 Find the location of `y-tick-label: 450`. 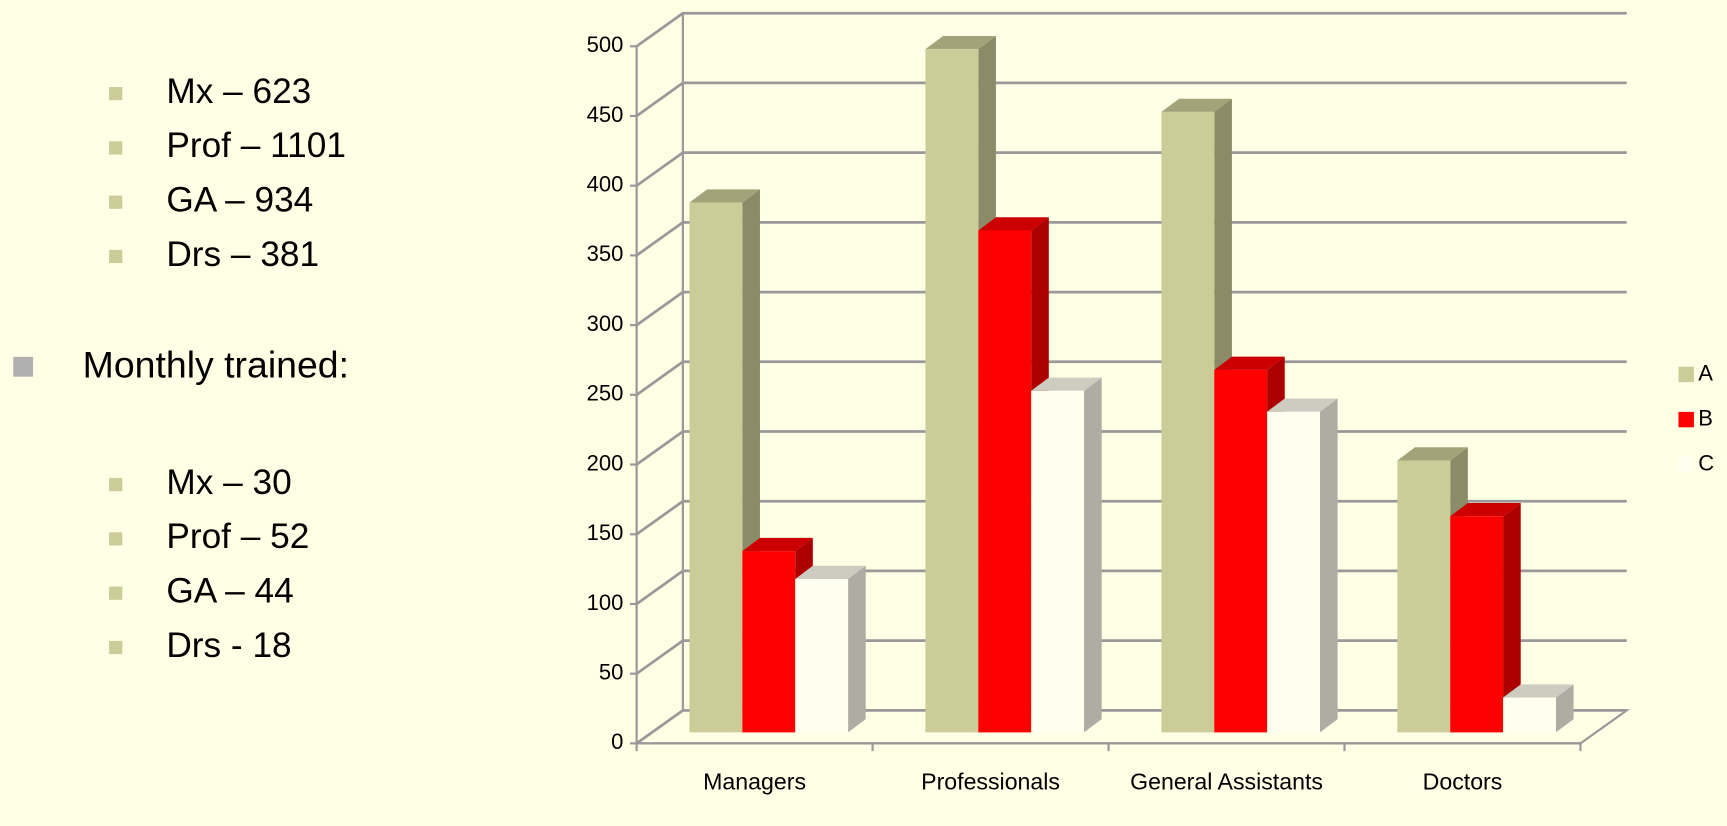

y-tick-label: 450 is located at coordinates (605, 114).